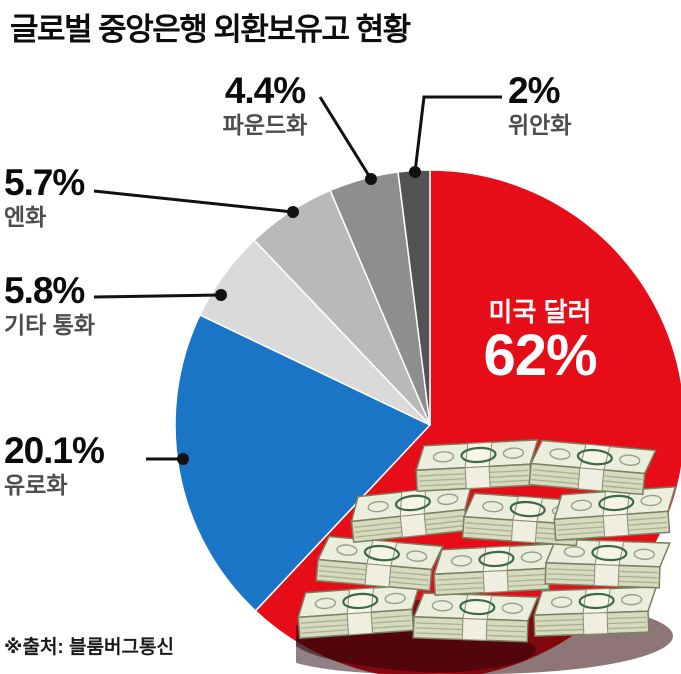  I want to click on us-dollar-name: 미국 달러, so click(540, 312).